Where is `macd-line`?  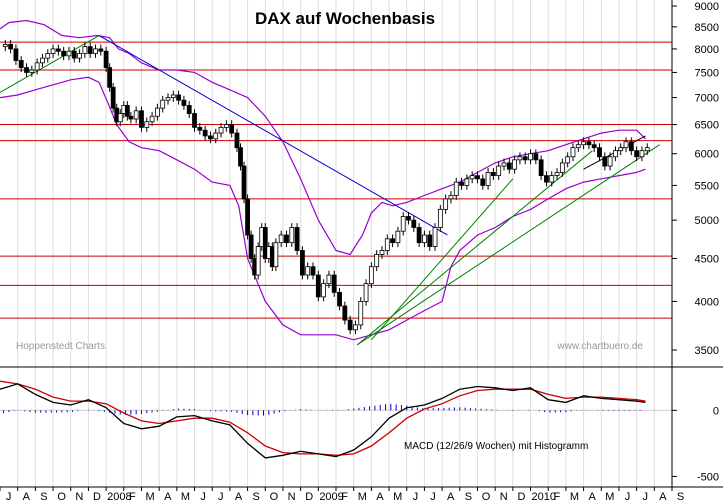
macd-line is located at coordinates (323, 421).